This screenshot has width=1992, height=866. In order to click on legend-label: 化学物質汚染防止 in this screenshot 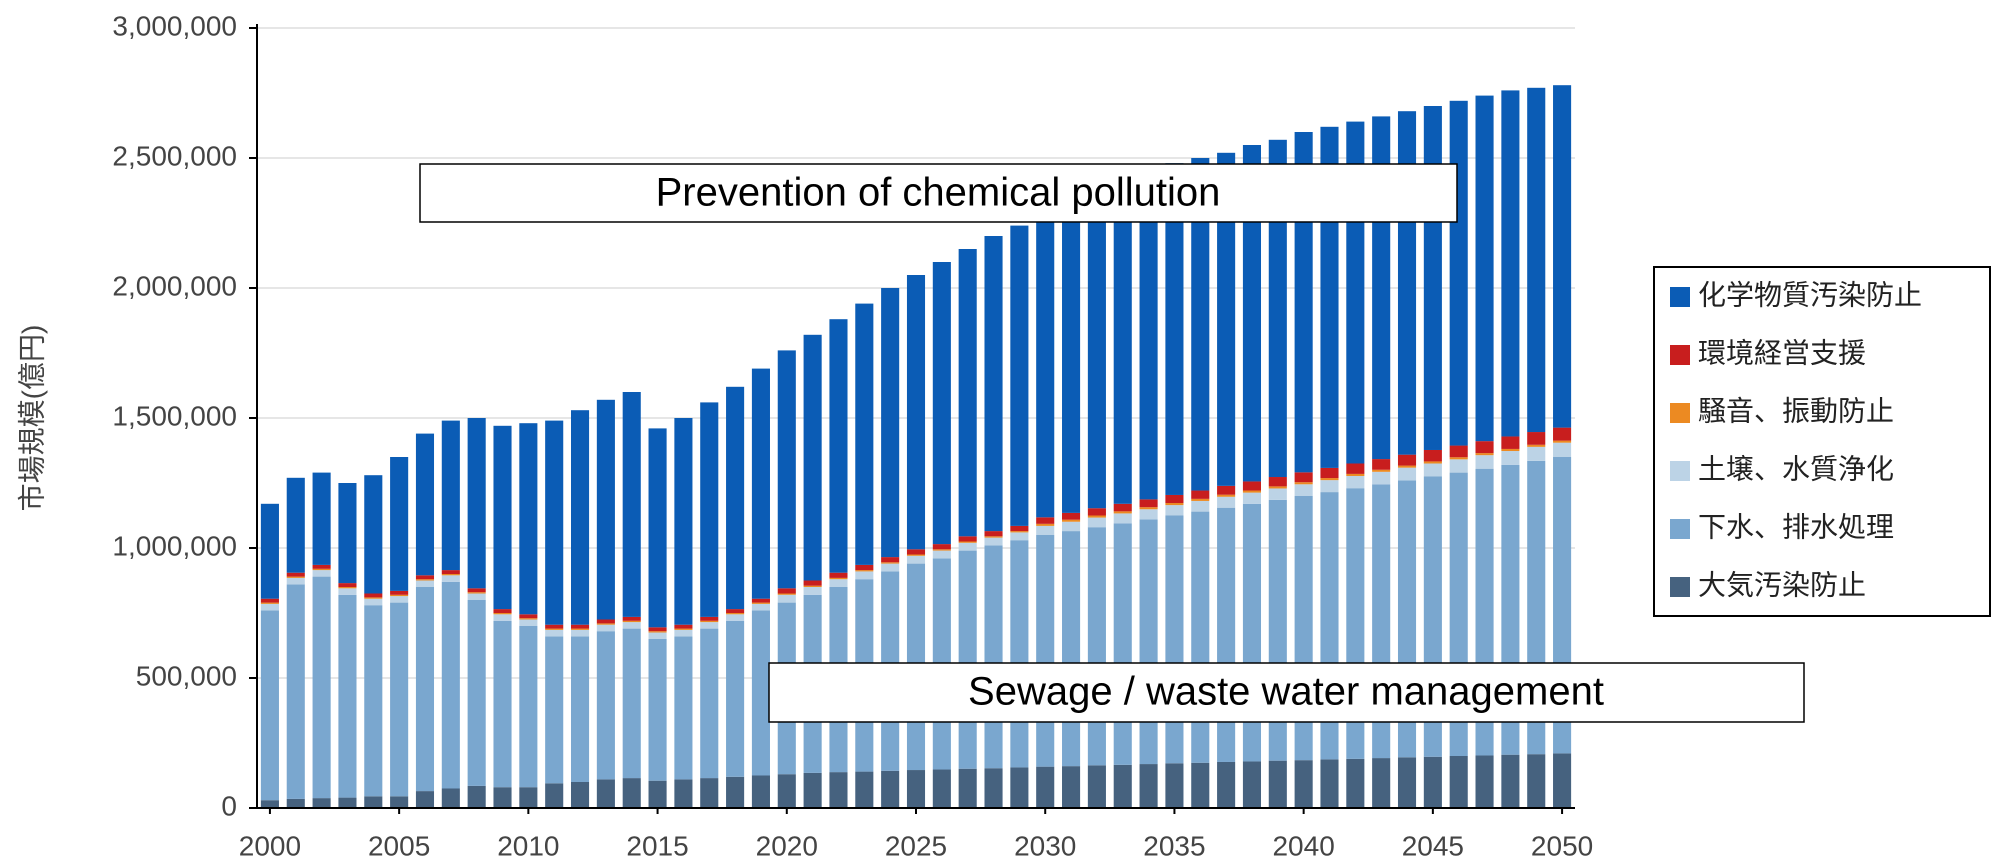, I will do `click(1810, 294)`.